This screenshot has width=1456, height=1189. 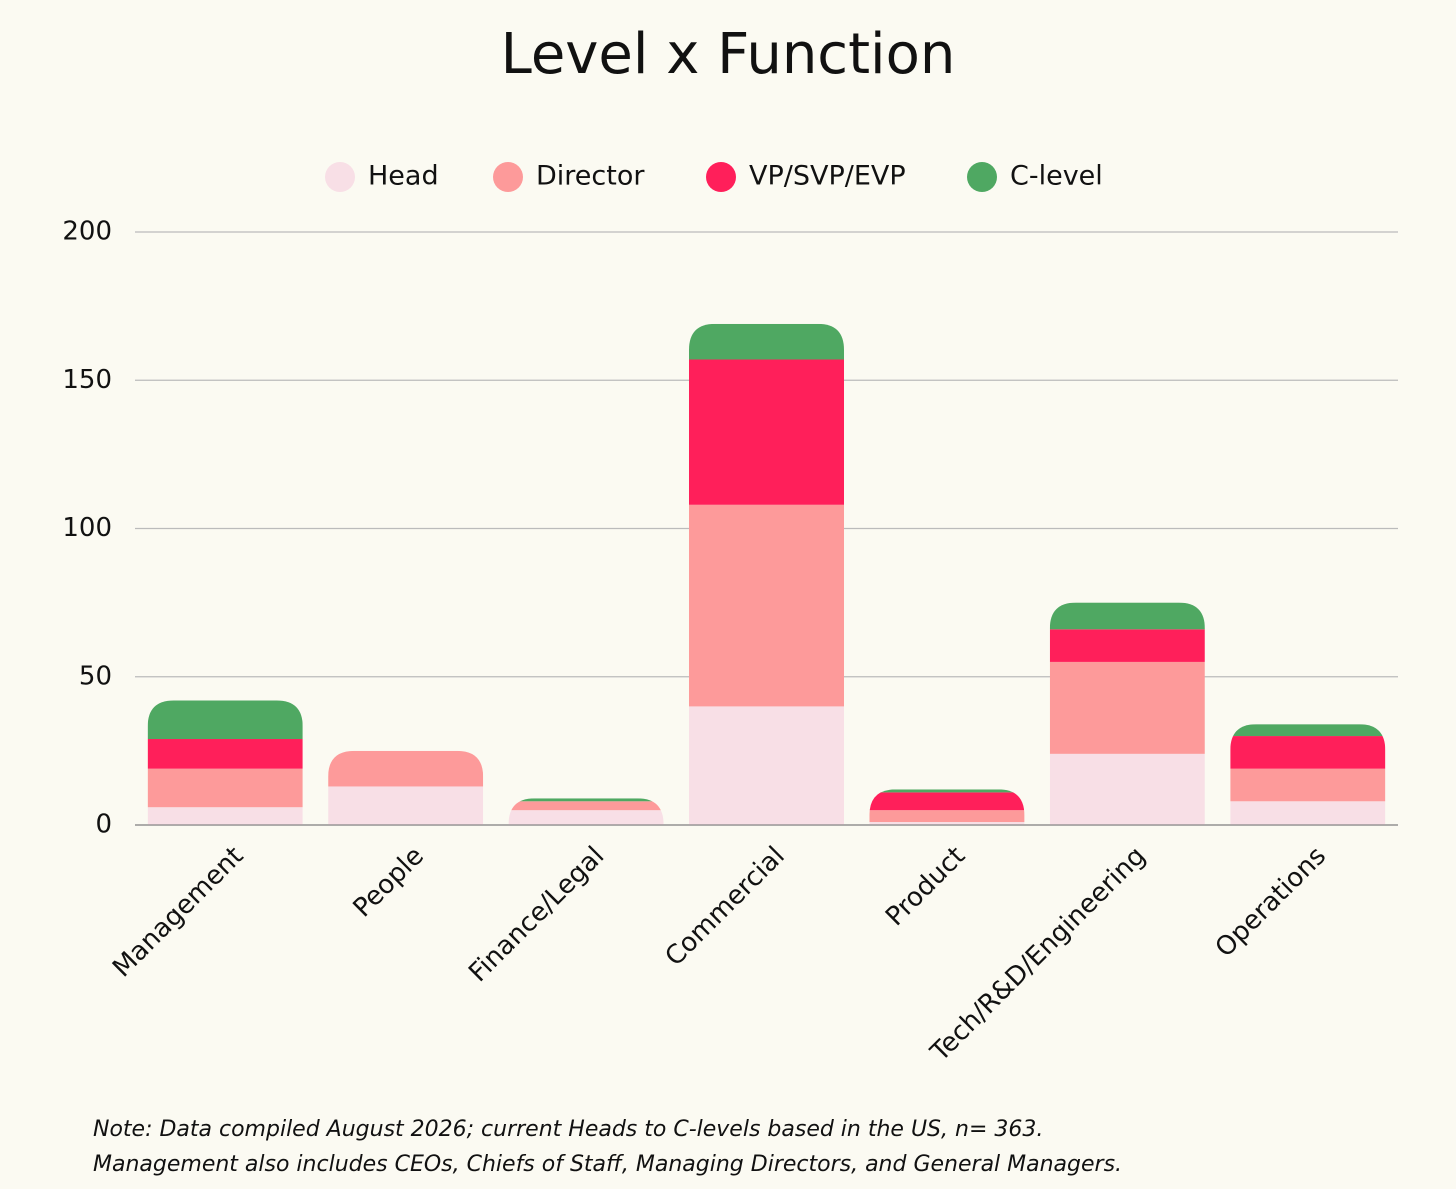 I want to click on legend-label: C-level, so click(x=1056, y=176).